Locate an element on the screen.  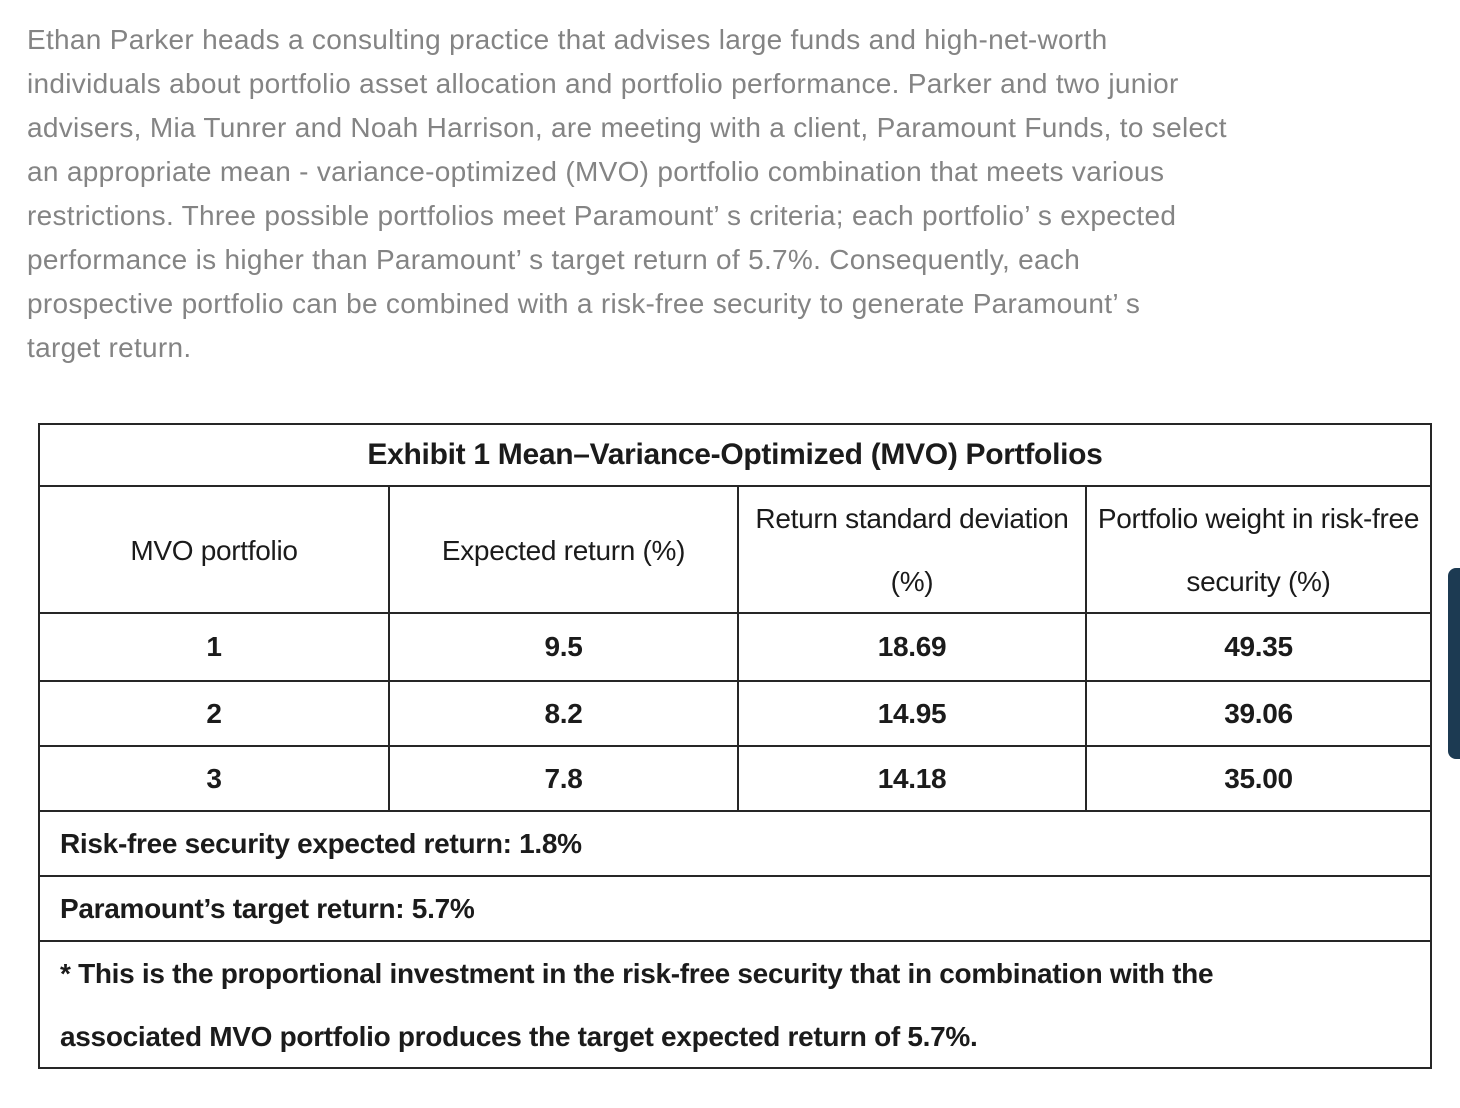
note-target-return: Paramount’s target return: 5.7% is located at coordinates (735, 909).